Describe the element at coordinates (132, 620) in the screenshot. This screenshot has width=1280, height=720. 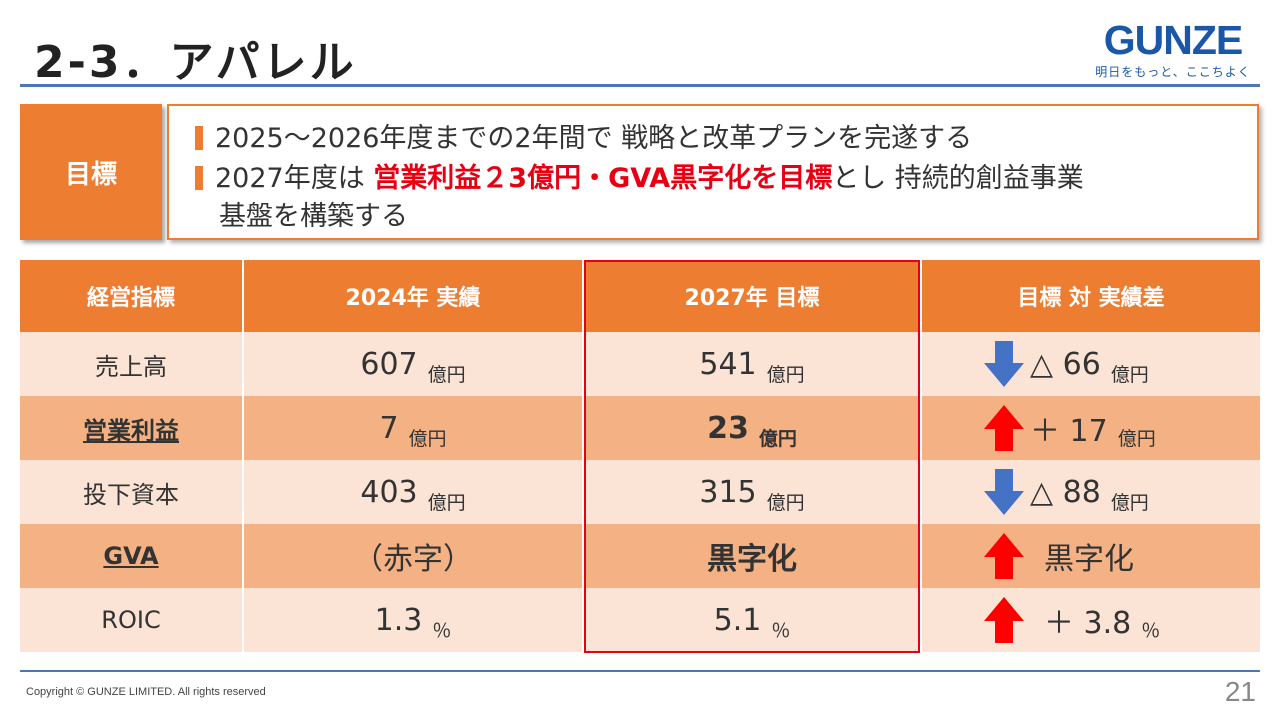
I see `metric-label: ROIC` at that location.